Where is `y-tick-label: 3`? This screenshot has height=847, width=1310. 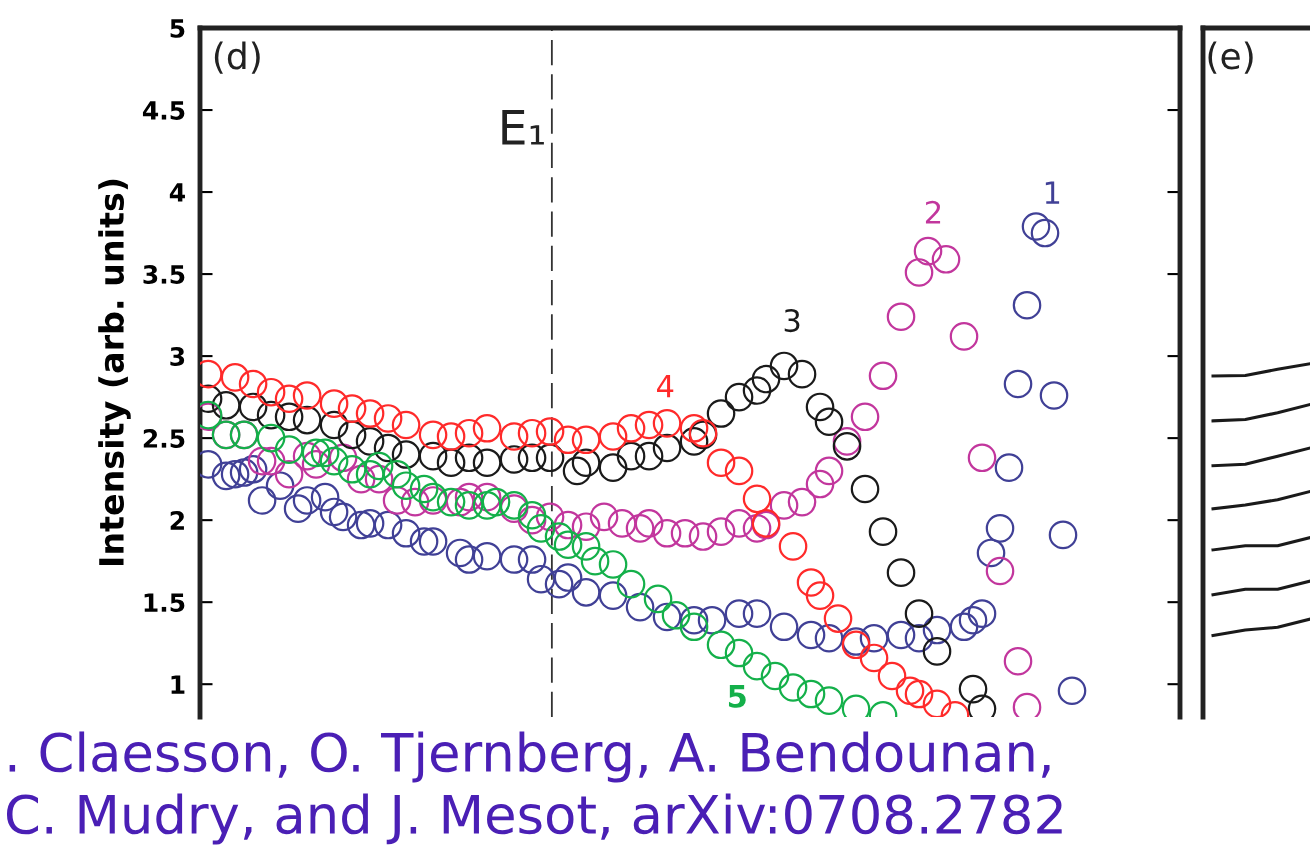 y-tick-label: 3 is located at coordinates (177, 356).